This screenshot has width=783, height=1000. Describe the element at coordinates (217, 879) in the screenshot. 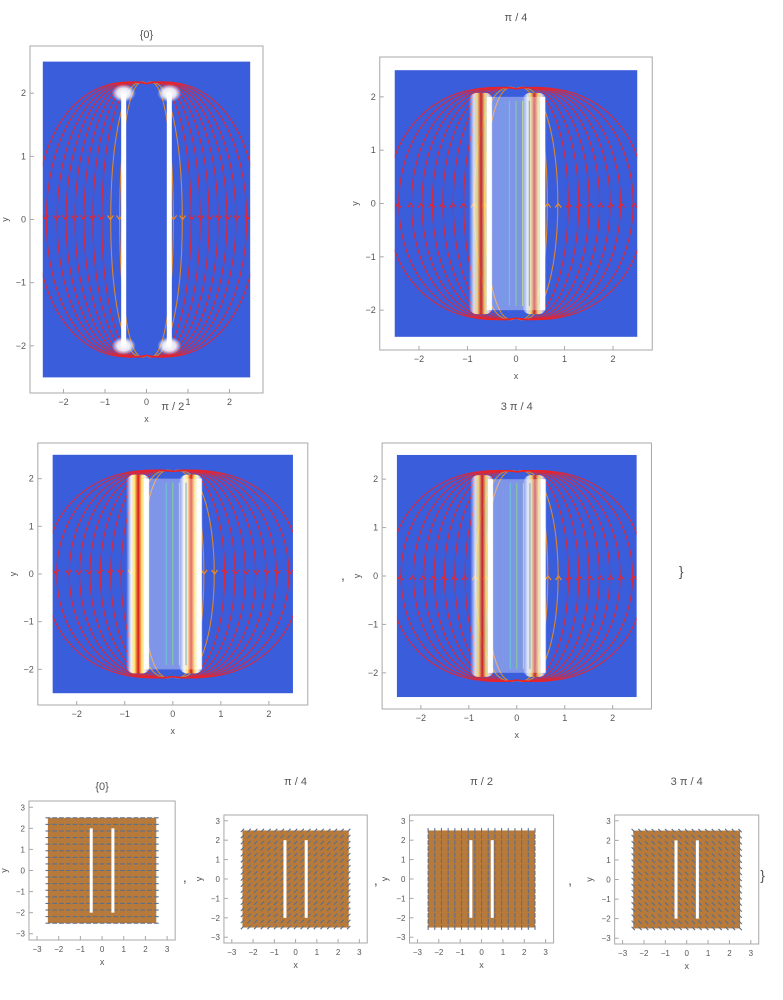

I see `y-tick-label: 0` at that location.